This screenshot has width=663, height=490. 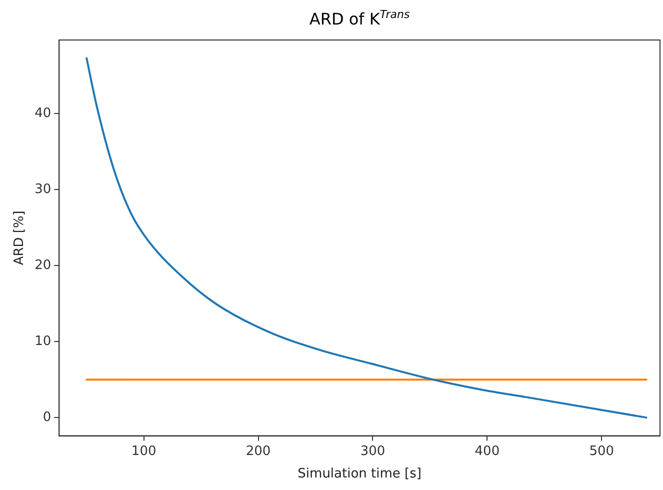 What do you see at coordinates (359, 18) in the screenshot?
I see `chart-title: ARD of K$^{Trans}$` at bounding box center [359, 18].